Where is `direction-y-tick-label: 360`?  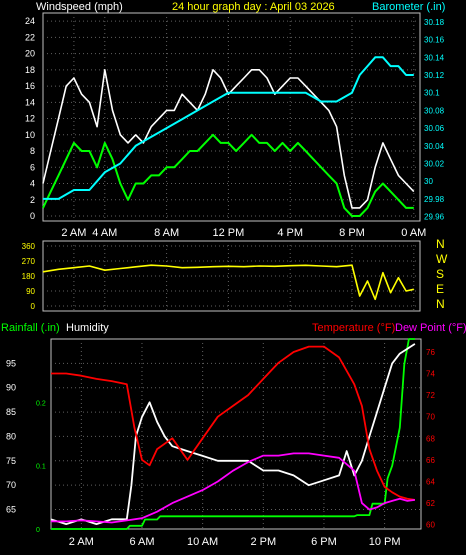
direction-y-tick-label: 360 is located at coordinates (29, 246).